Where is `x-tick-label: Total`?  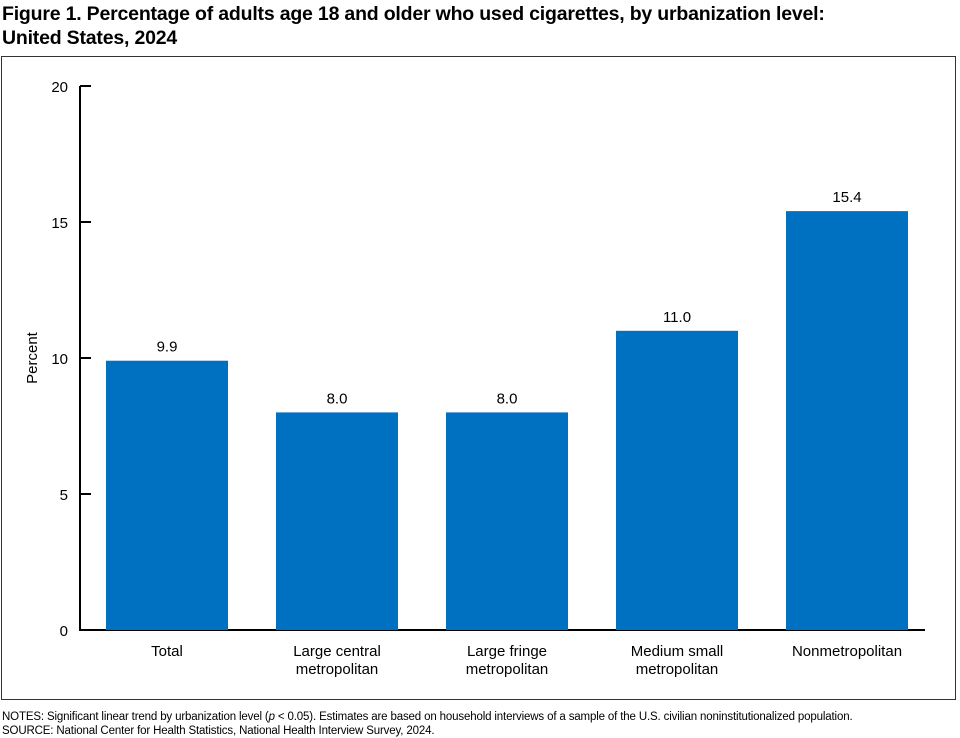 x-tick-label: Total is located at coordinates (167, 651).